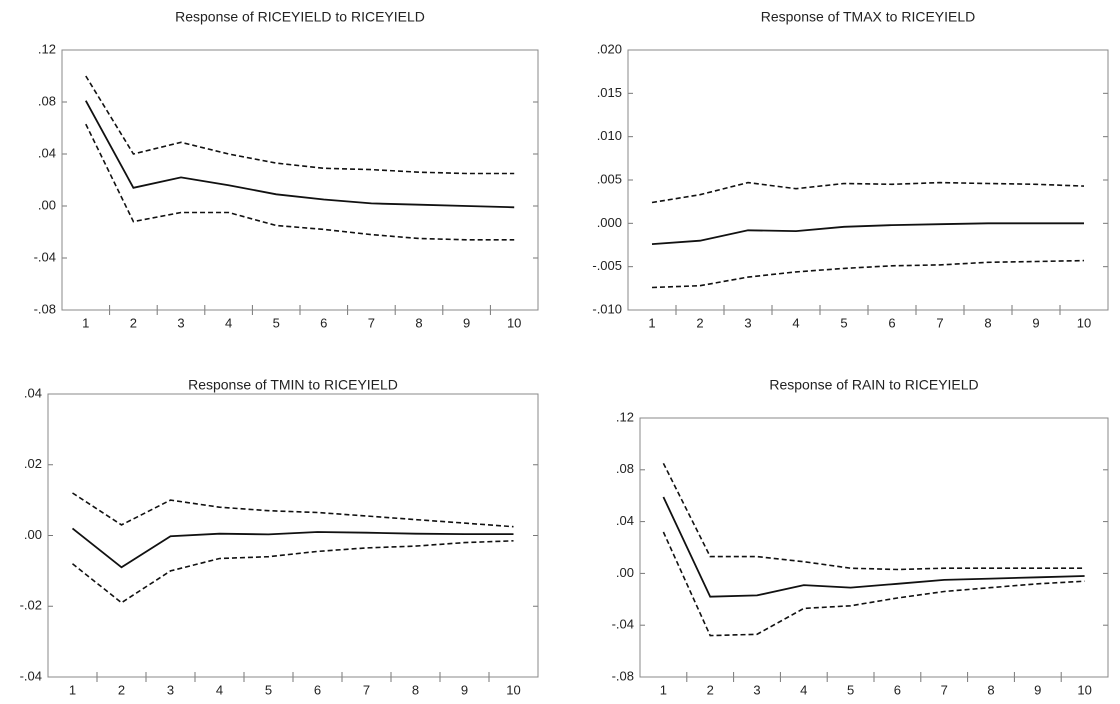 The height and width of the screenshot is (704, 1120). I want to click on y-tick-label: -.02, so click(31, 605).